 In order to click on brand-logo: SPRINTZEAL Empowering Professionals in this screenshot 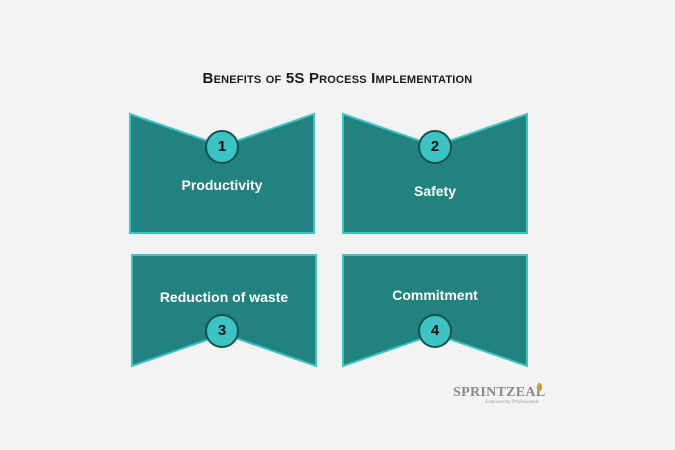, I will do `click(499, 394)`.